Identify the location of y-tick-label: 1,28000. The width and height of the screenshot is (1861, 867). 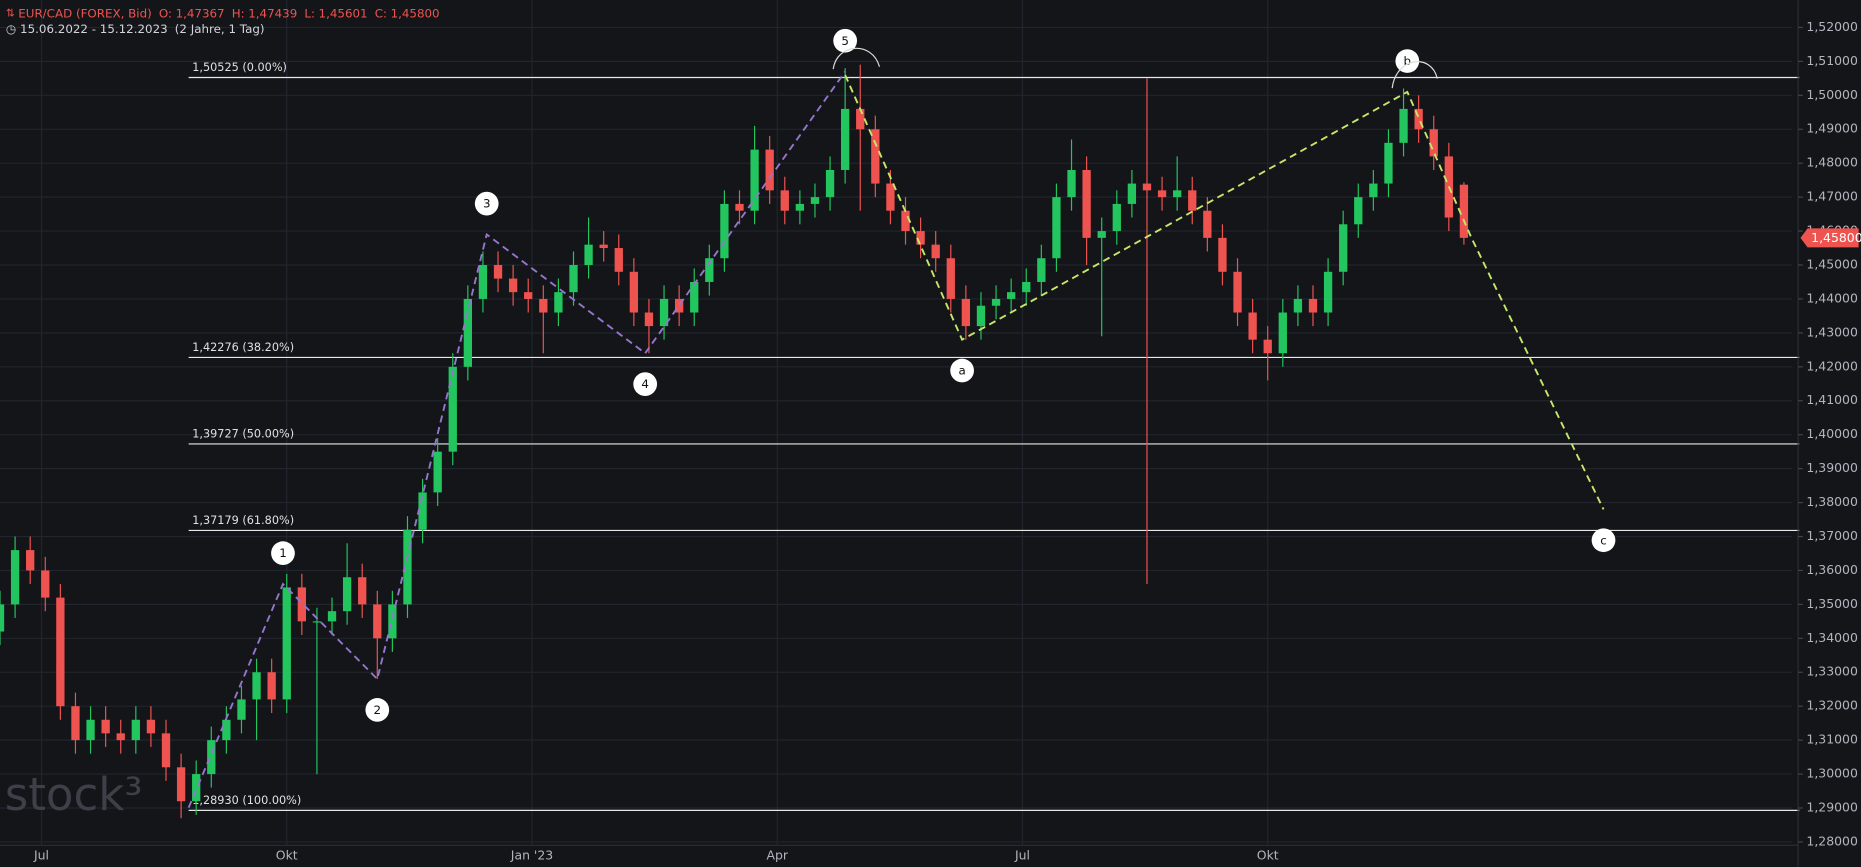
(1832, 840).